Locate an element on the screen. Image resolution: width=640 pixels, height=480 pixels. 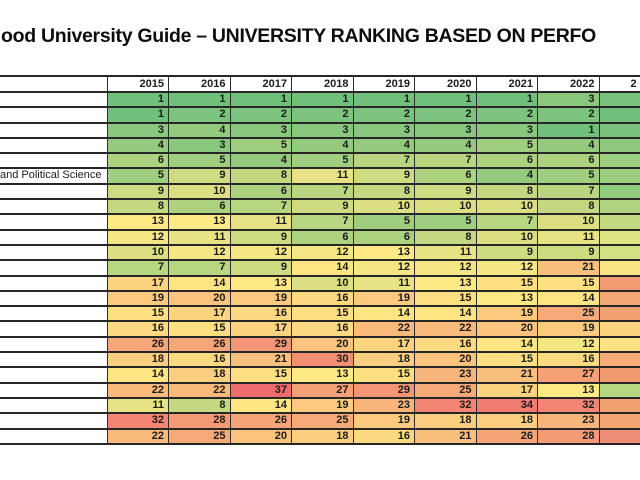
ranking-row: 13 13 11 7 5 5 7 10 is located at coordinates (320, 222).